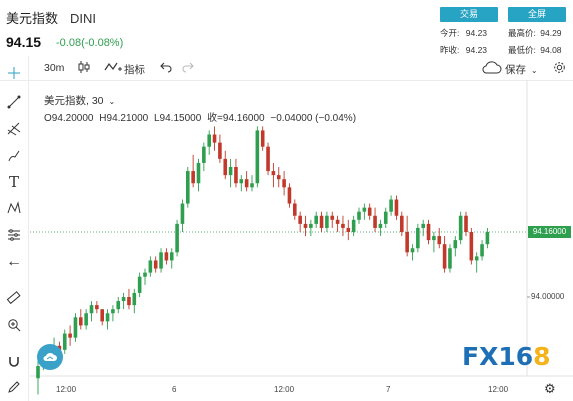 This screenshot has height=401, width=573. Describe the element at coordinates (51, 17) in the screenshot. I see `instrument-title: 美元指数 DINI` at that location.